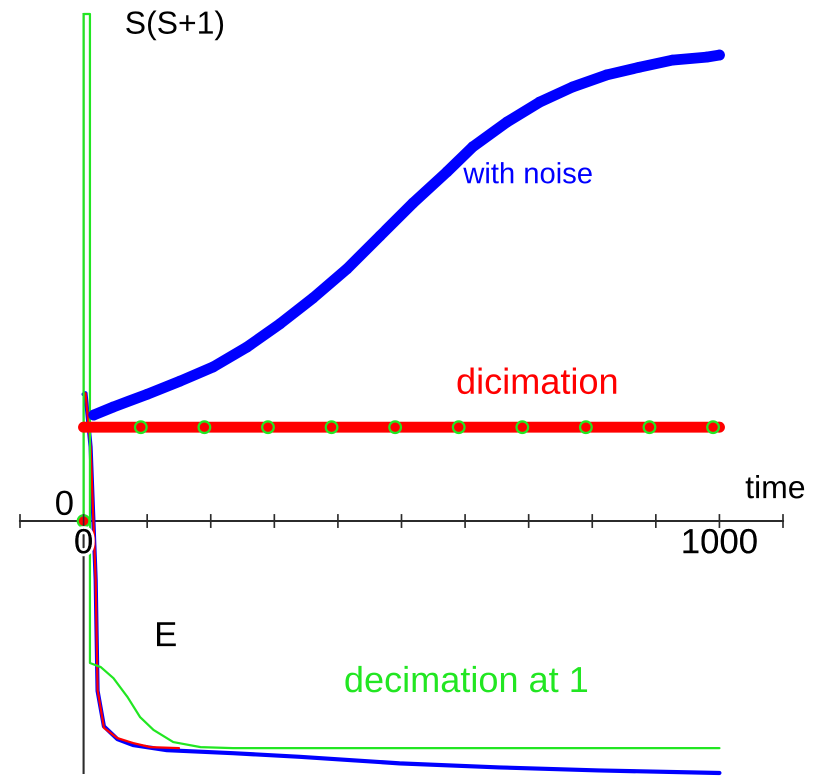 The image size is (829, 777). What do you see at coordinates (775, 486) in the screenshot?
I see `x-axis-title: time` at bounding box center [775, 486].